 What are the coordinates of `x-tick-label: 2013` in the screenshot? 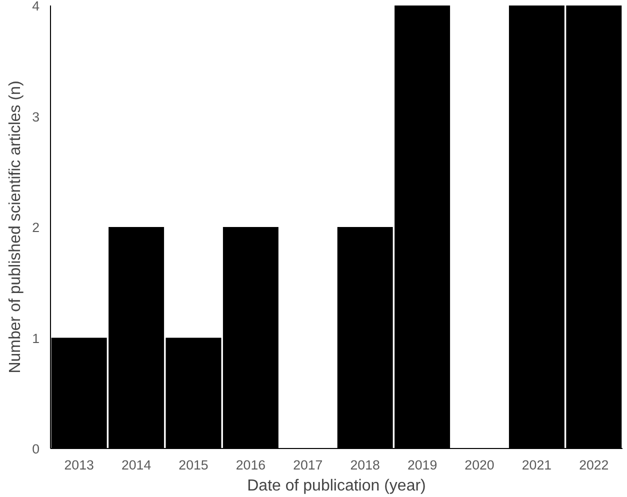 It's located at (79, 465).